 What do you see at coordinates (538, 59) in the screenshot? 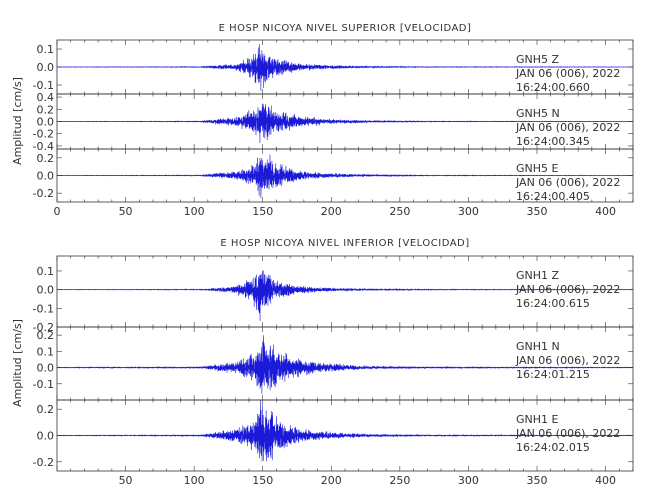
I see `channel-label: GNH5 Z` at bounding box center [538, 59].